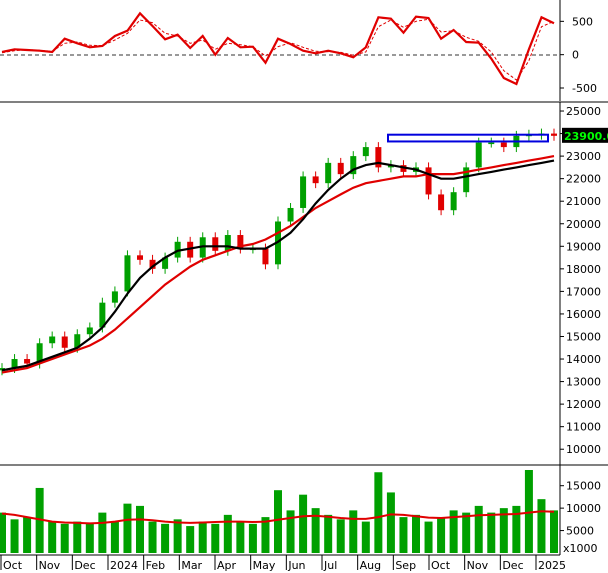 This screenshot has height=573, width=608. Describe the element at coordinates (580, 531) in the screenshot. I see `volume-tick-label: 5000` at that location.